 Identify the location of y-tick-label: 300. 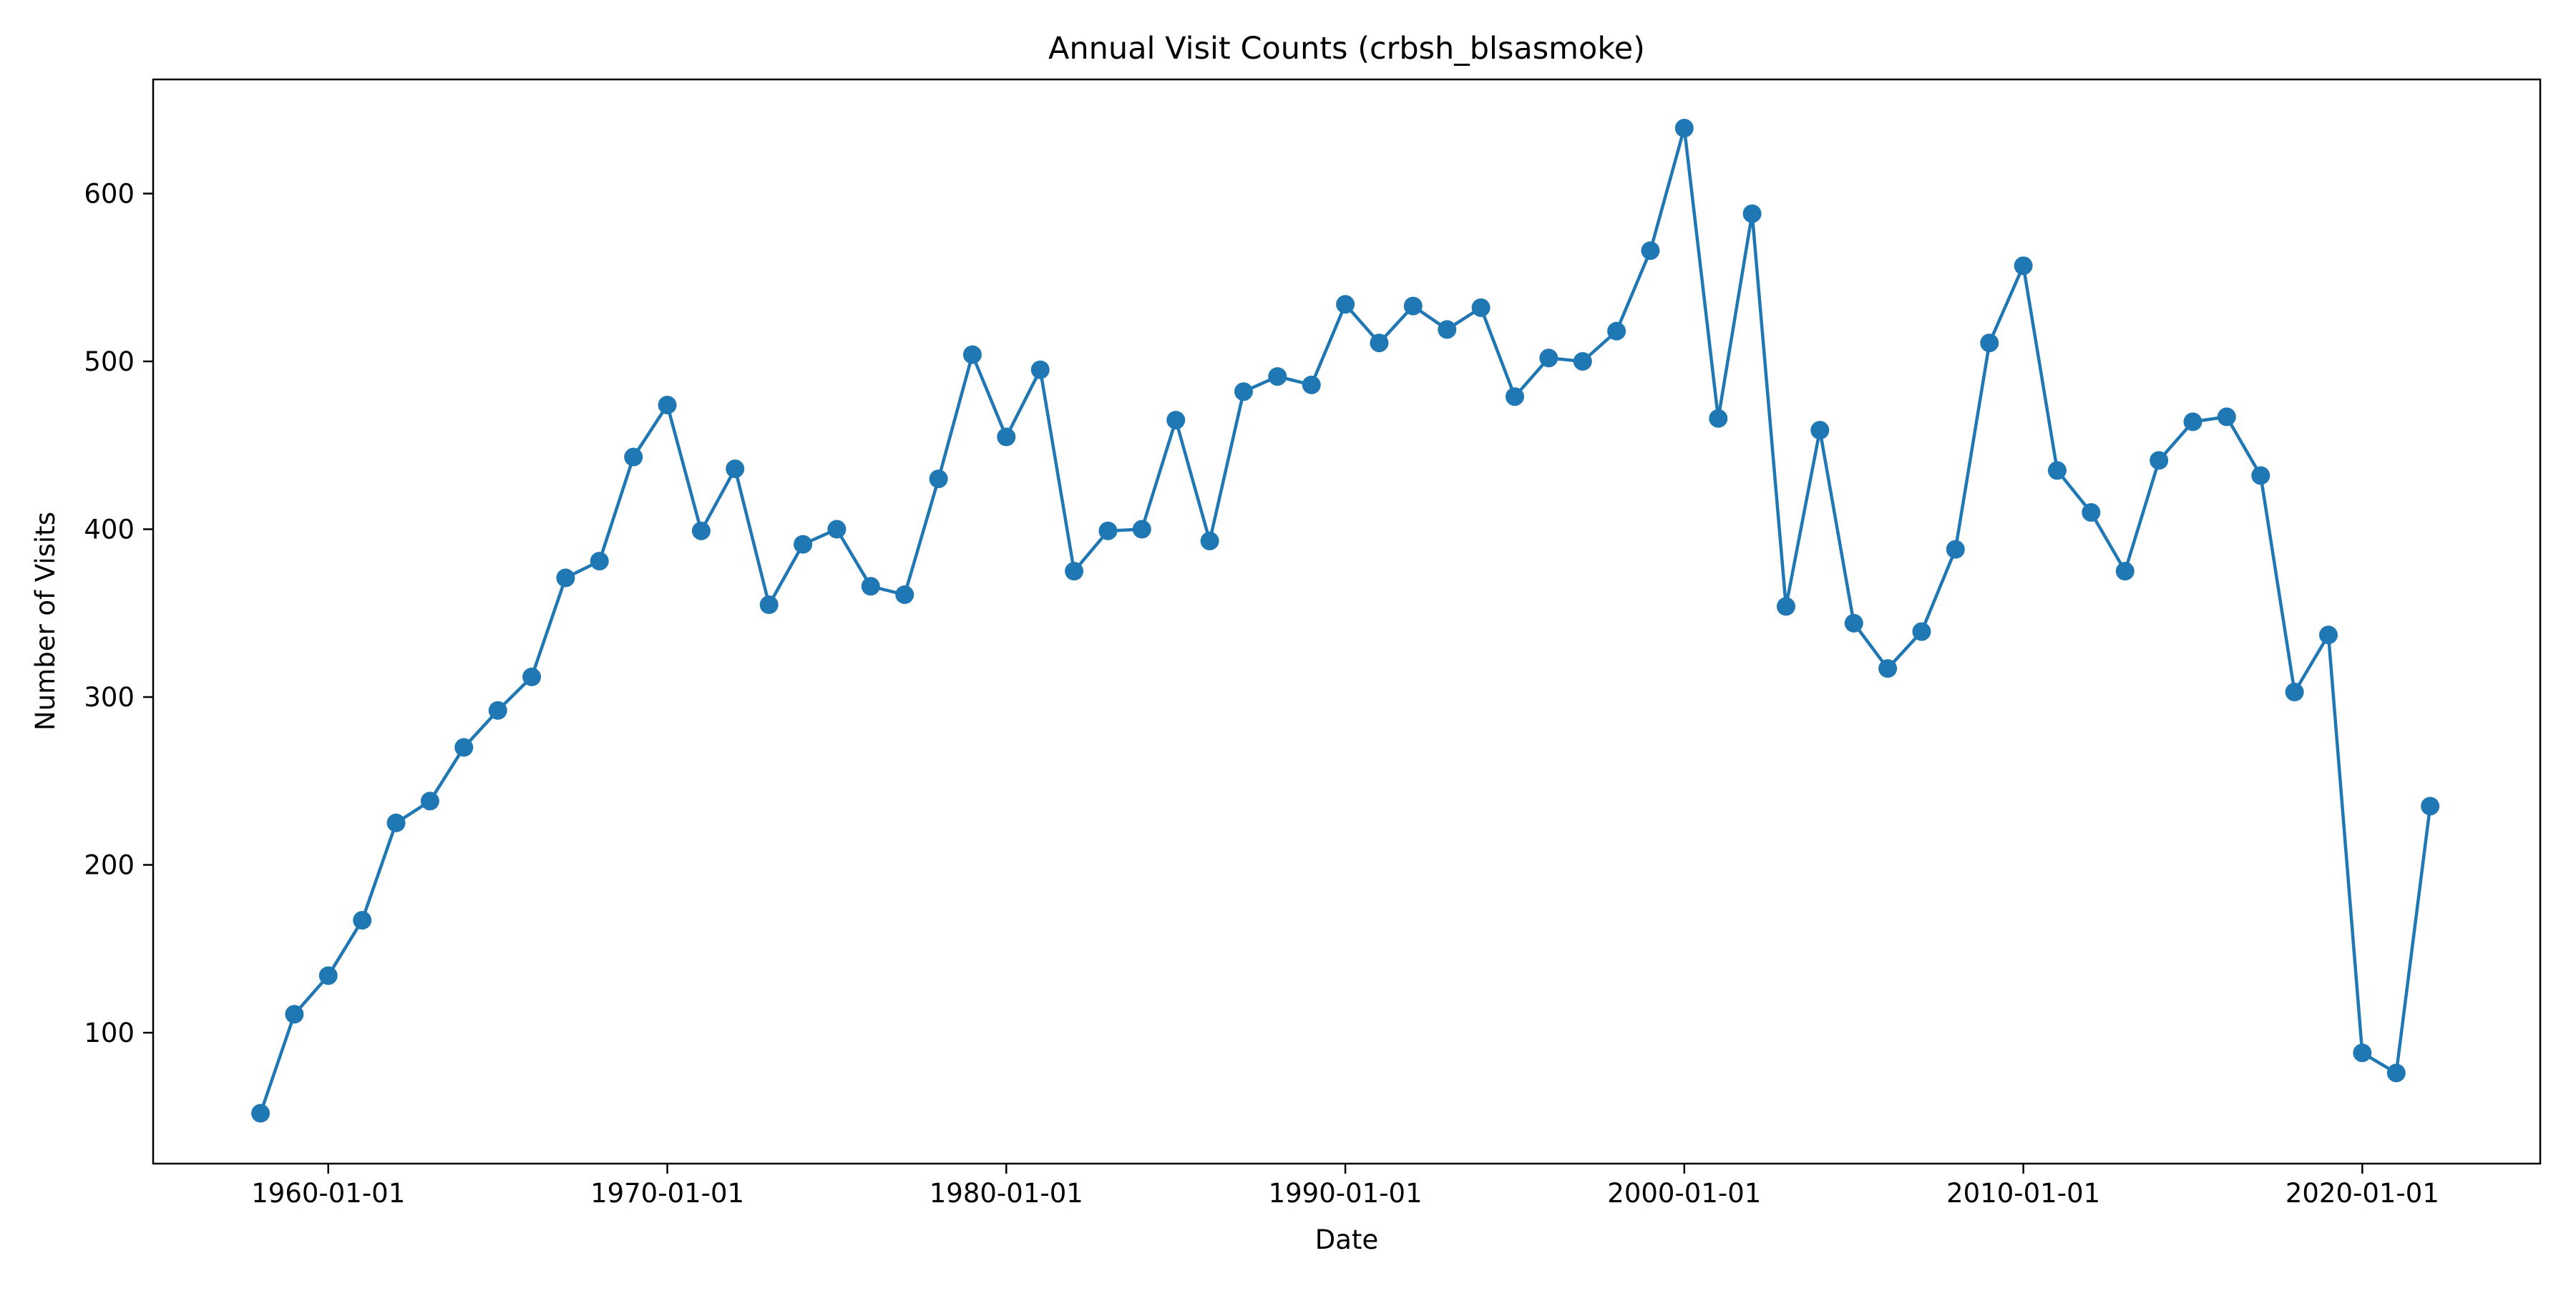
(109, 697).